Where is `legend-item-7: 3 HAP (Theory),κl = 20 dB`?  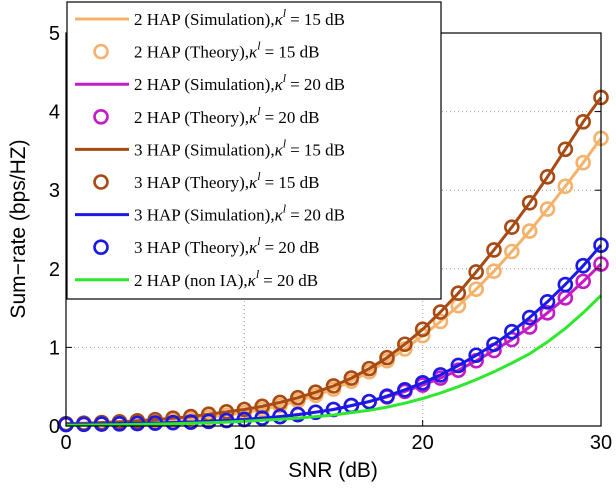
legend-item-7: 3 HAP (Theory),κl = 20 dB is located at coordinates (206, 245).